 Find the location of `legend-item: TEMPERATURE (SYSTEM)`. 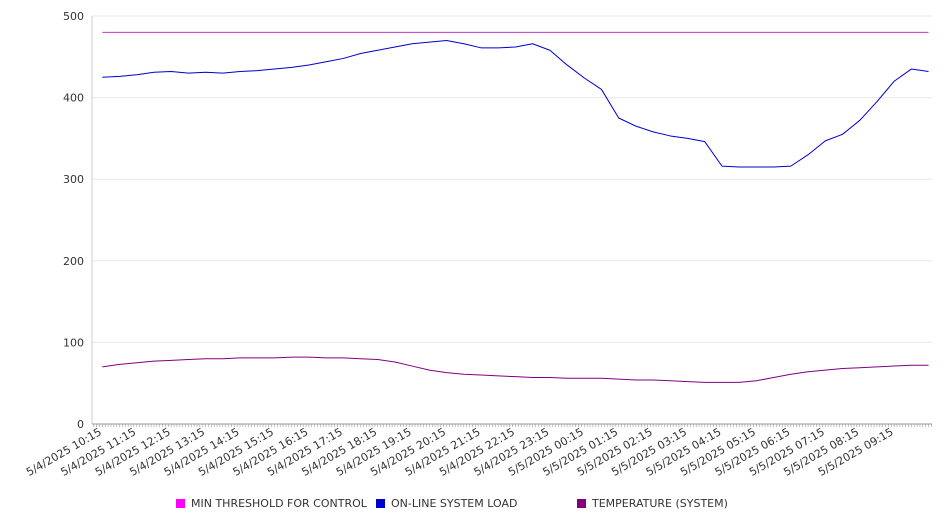

legend-item: TEMPERATURE (SYSTEM) is located at coordinates (652, 503).